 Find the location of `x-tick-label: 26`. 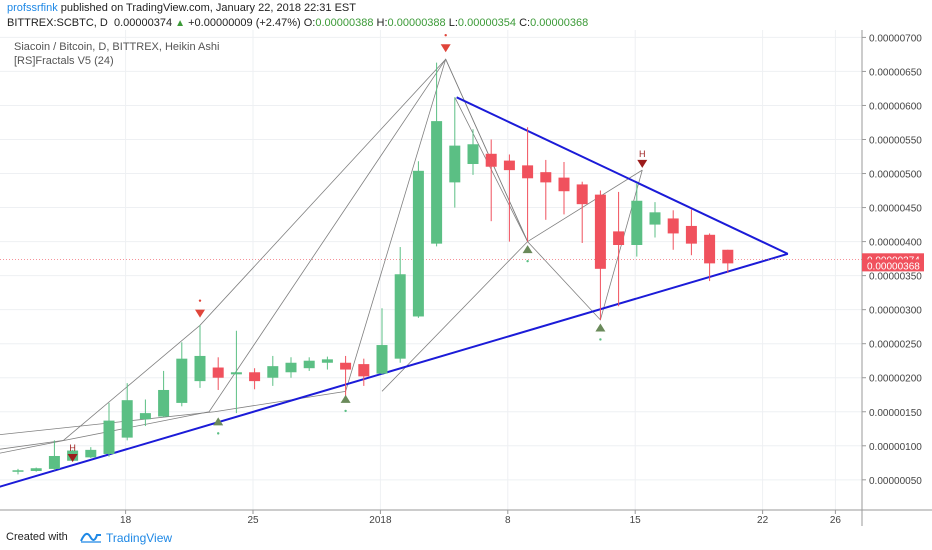

x-tick-label: 26 is located at coordinates (836, 520).